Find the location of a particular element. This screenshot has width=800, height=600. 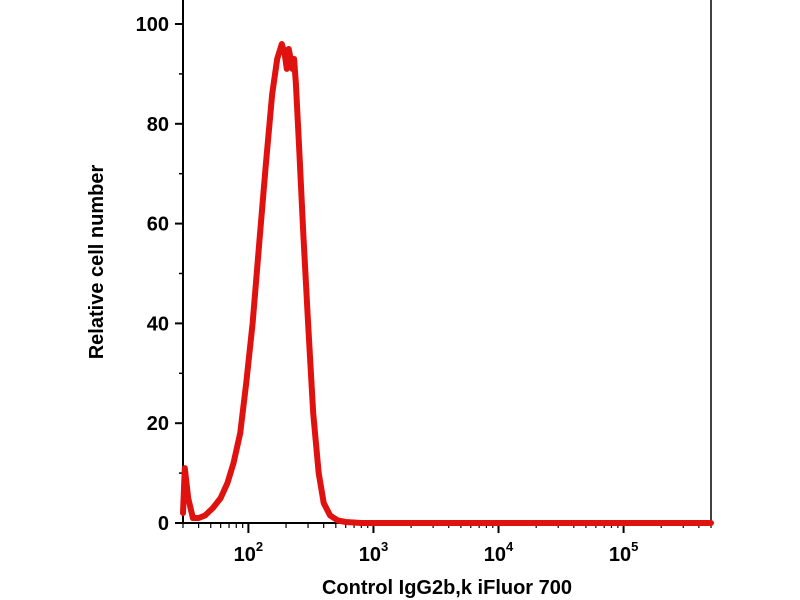

x-tick-label: 10³ is located at coordinates (373, 552).